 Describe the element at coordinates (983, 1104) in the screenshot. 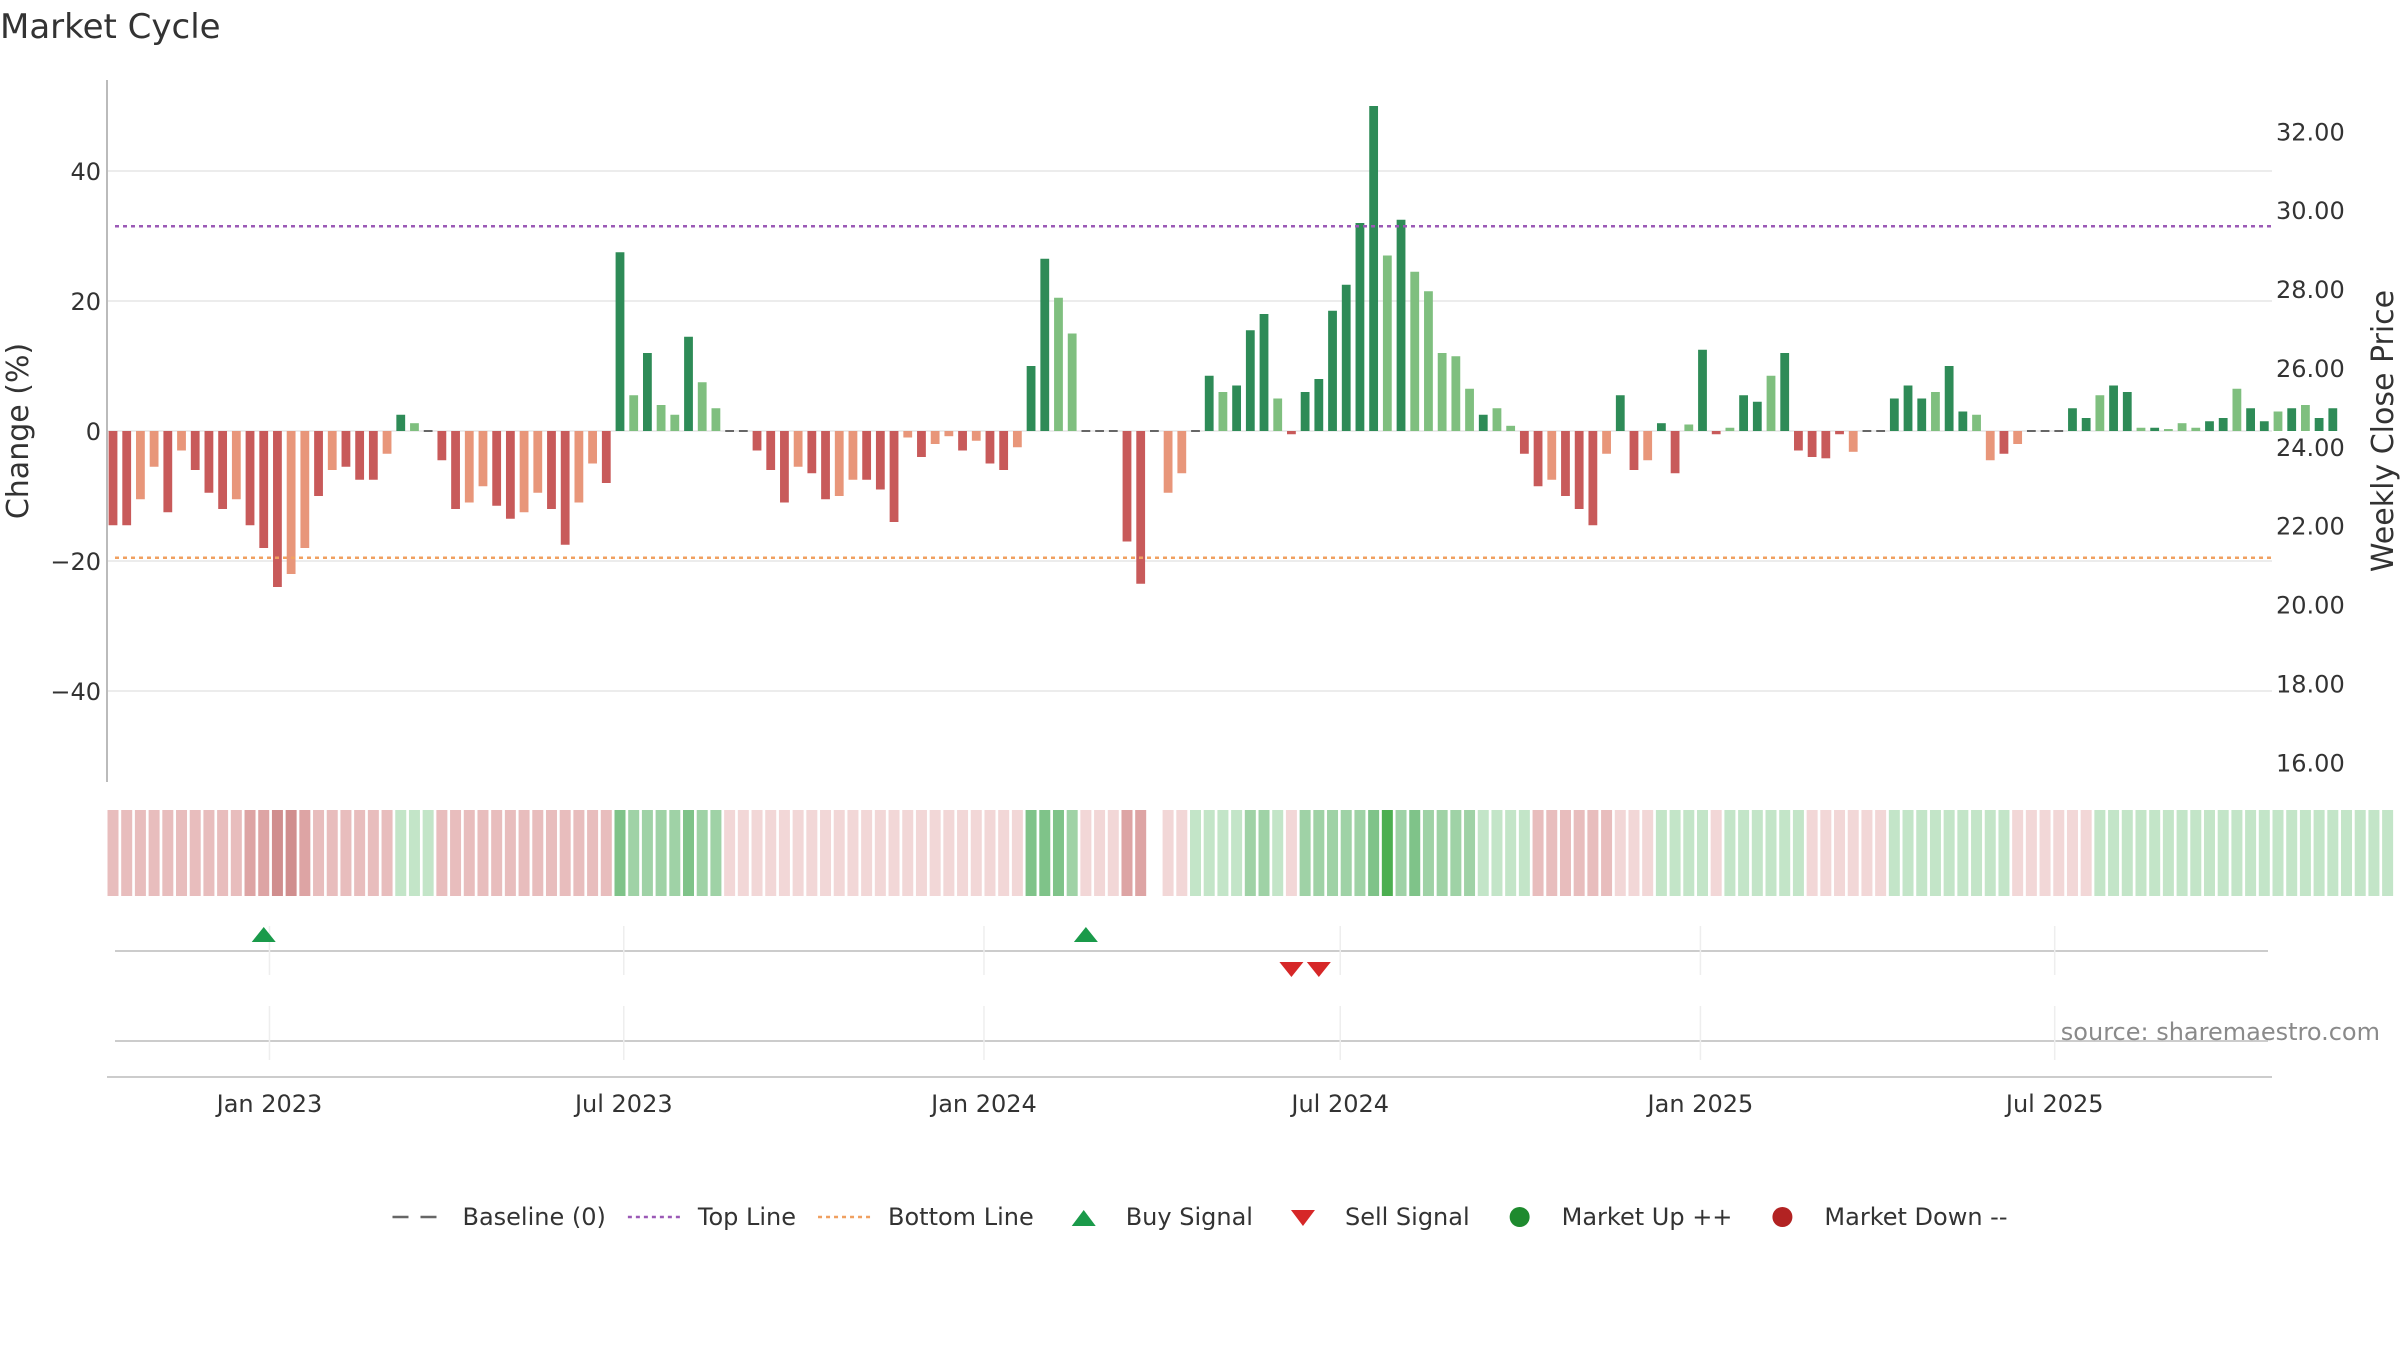

I see `x-tick-label: Jan 2024` at that location.